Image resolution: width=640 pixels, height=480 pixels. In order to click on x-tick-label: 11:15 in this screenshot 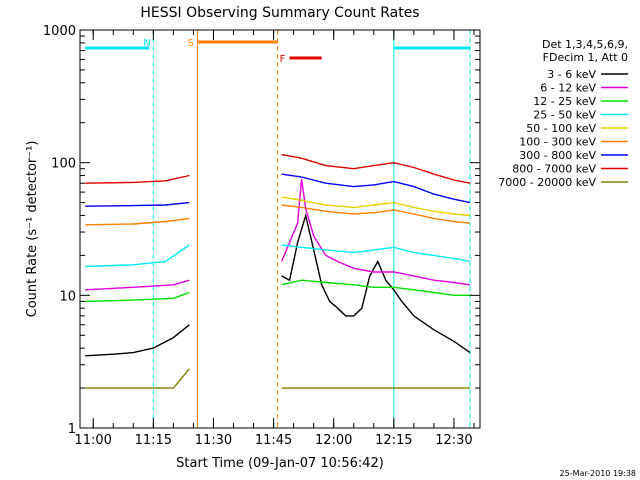, I will do `click(153, 440)`.